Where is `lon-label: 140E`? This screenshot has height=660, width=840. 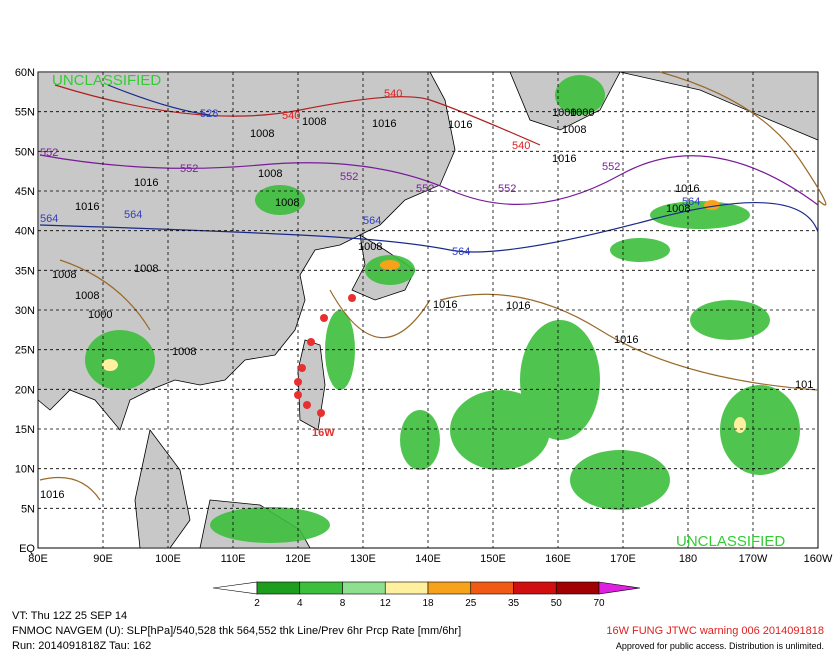
lon-label: 140E is located at coordinates (428, 559).